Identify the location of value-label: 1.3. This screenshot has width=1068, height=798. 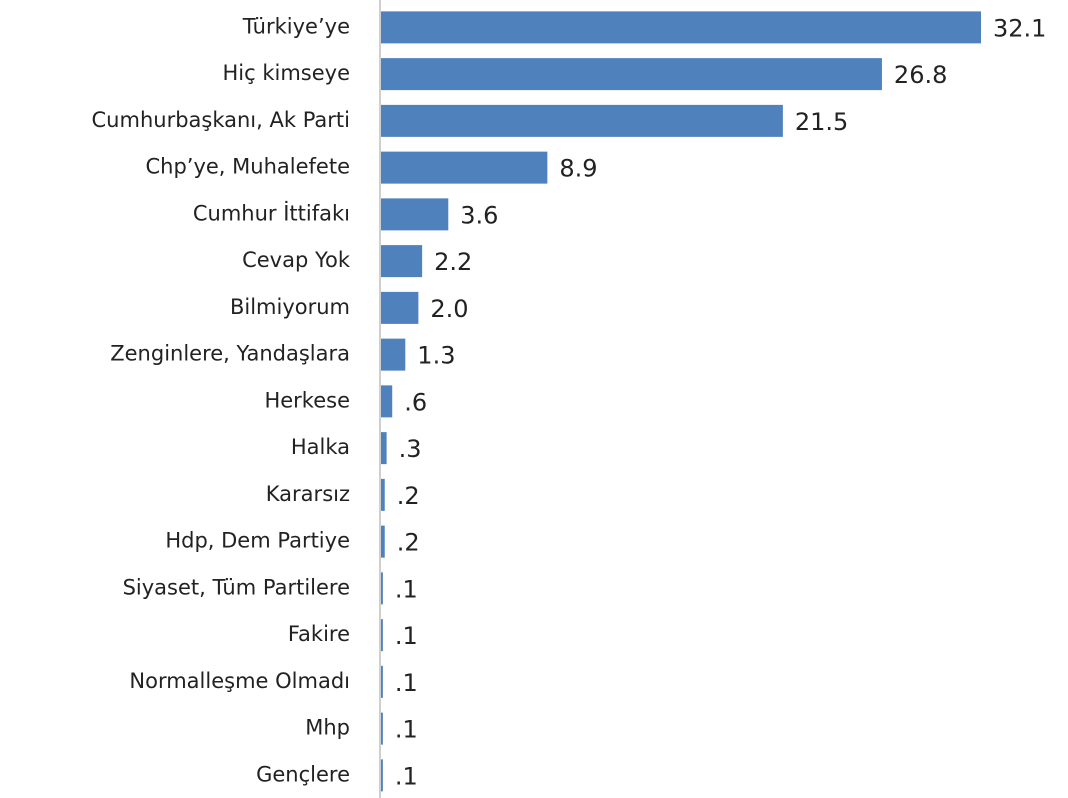
(436, 356).